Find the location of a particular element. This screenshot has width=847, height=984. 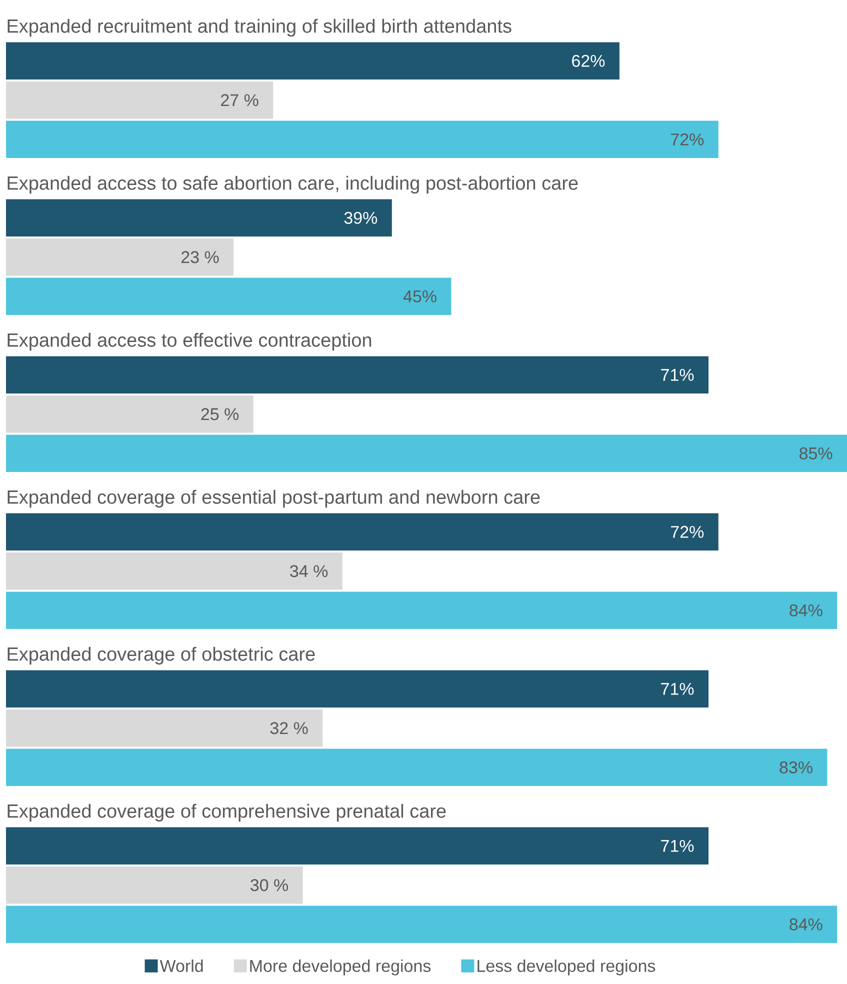

data-label: 23 % is located at coordinates (200, 257).